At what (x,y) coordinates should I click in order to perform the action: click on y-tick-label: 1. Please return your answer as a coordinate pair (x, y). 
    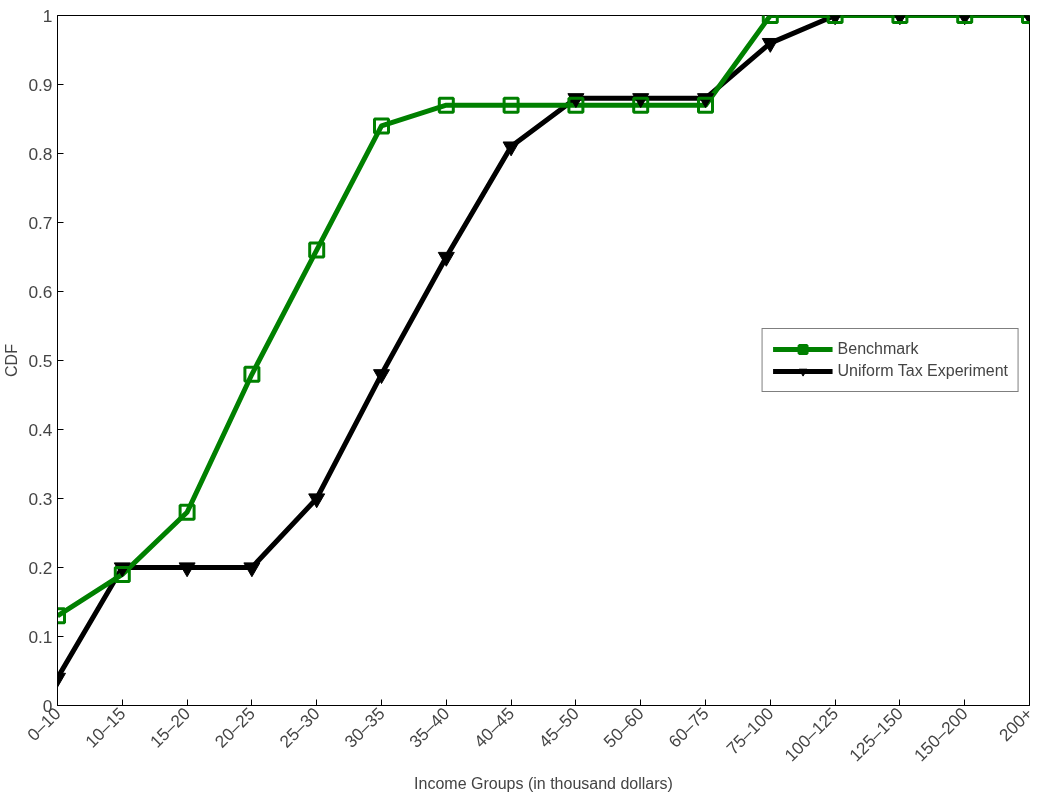
    Looking at the image, I should click on (47, 15).